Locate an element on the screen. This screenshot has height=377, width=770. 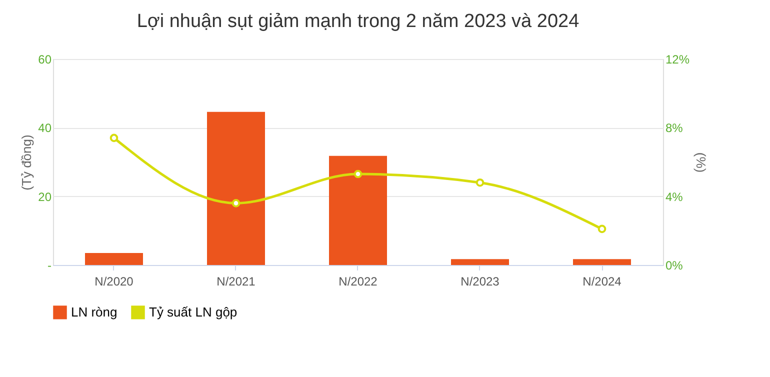
y-tick-label: 20 is located at coordinates (45, 197).